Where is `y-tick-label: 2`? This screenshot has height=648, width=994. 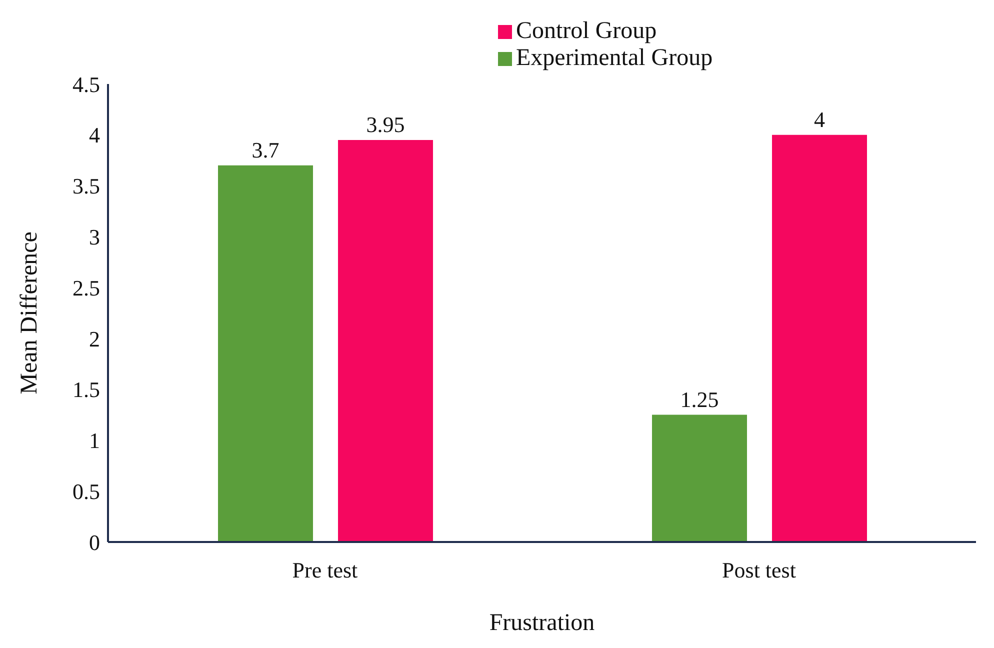 y-tick-label: 2 is located at coordinates (94, 339).